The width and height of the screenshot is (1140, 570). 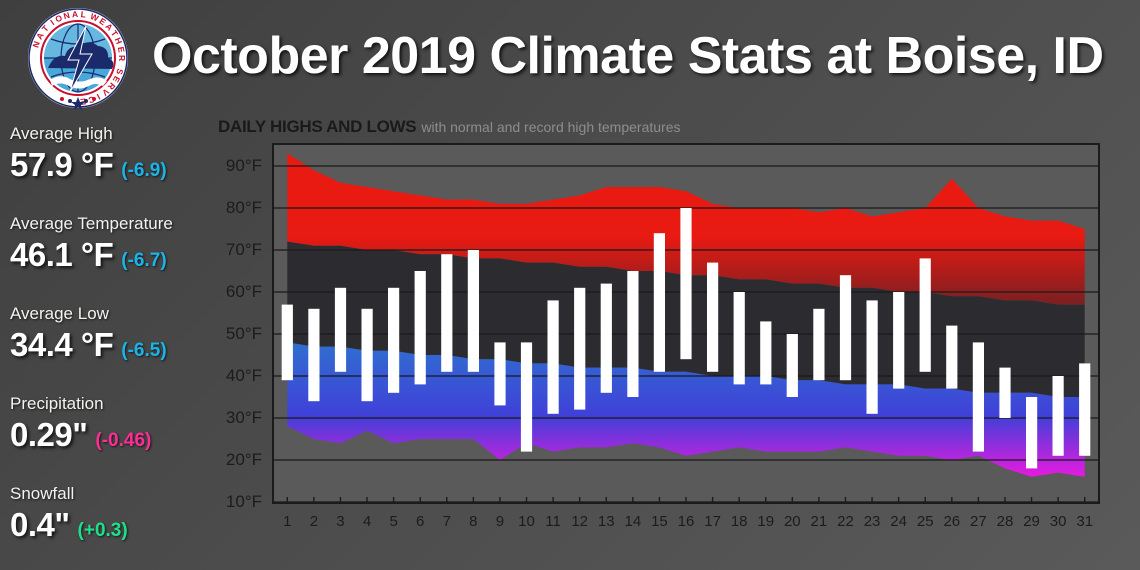 I want to click on chart-title-main: DAILY HIGHS AND LOWS, so click(x=317, y=126).